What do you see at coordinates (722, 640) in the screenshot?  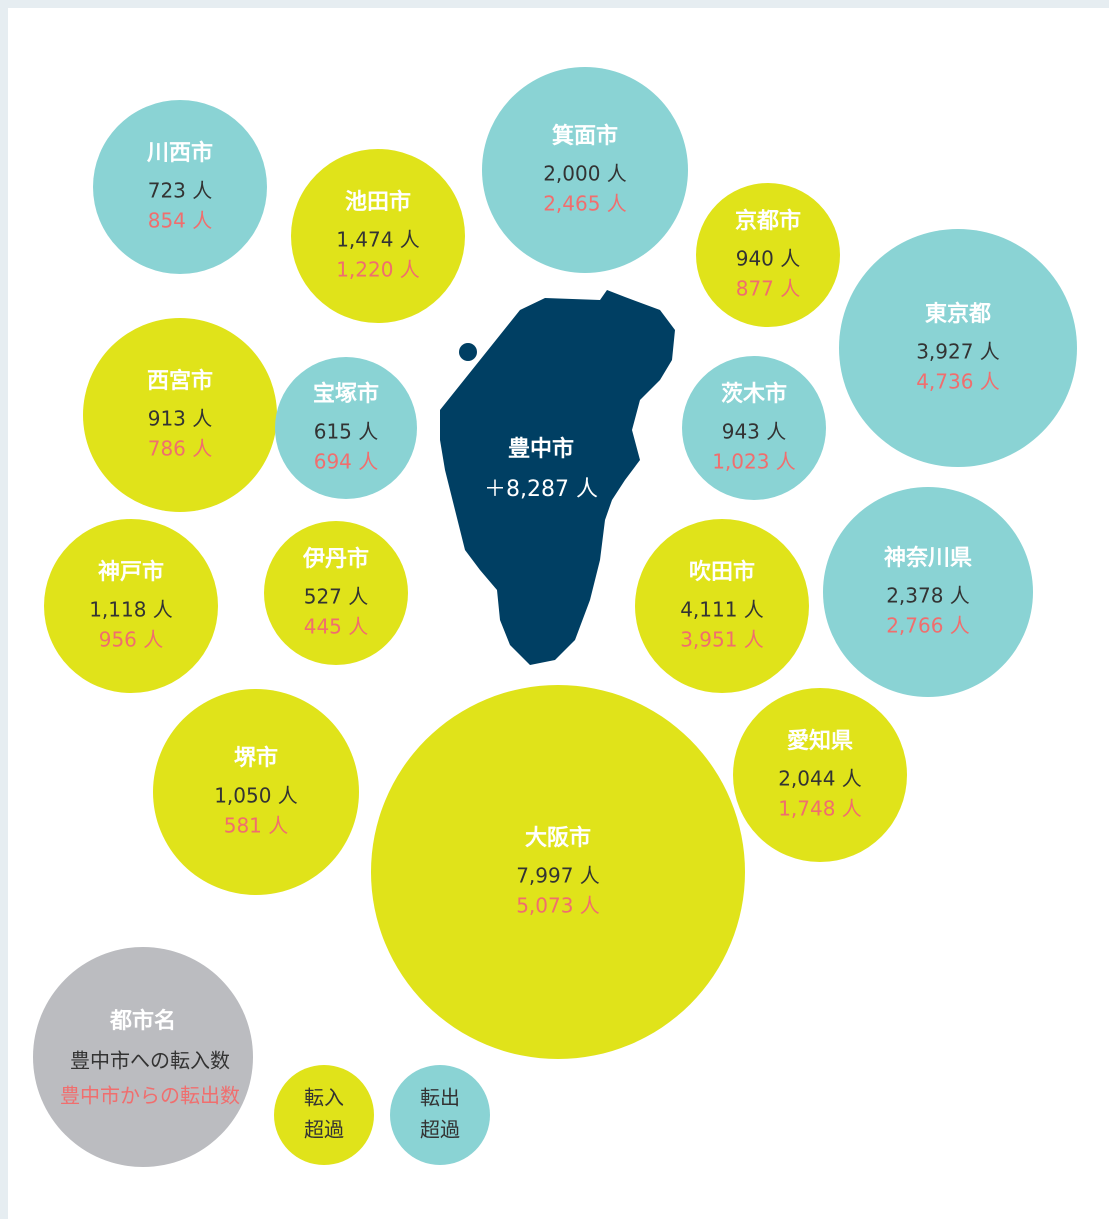 I see `city-outflow: 3,951 人` at bounding box center [722, 640].